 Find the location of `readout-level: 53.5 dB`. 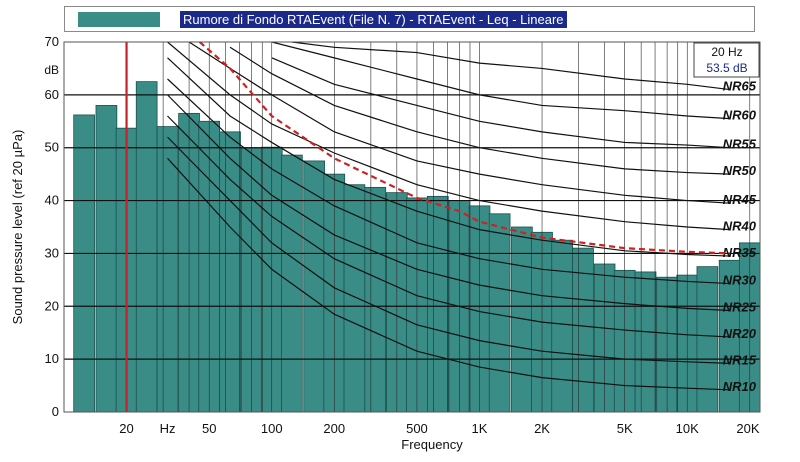

readout-level: 53.5 dB is located at coordinates (726, 68).